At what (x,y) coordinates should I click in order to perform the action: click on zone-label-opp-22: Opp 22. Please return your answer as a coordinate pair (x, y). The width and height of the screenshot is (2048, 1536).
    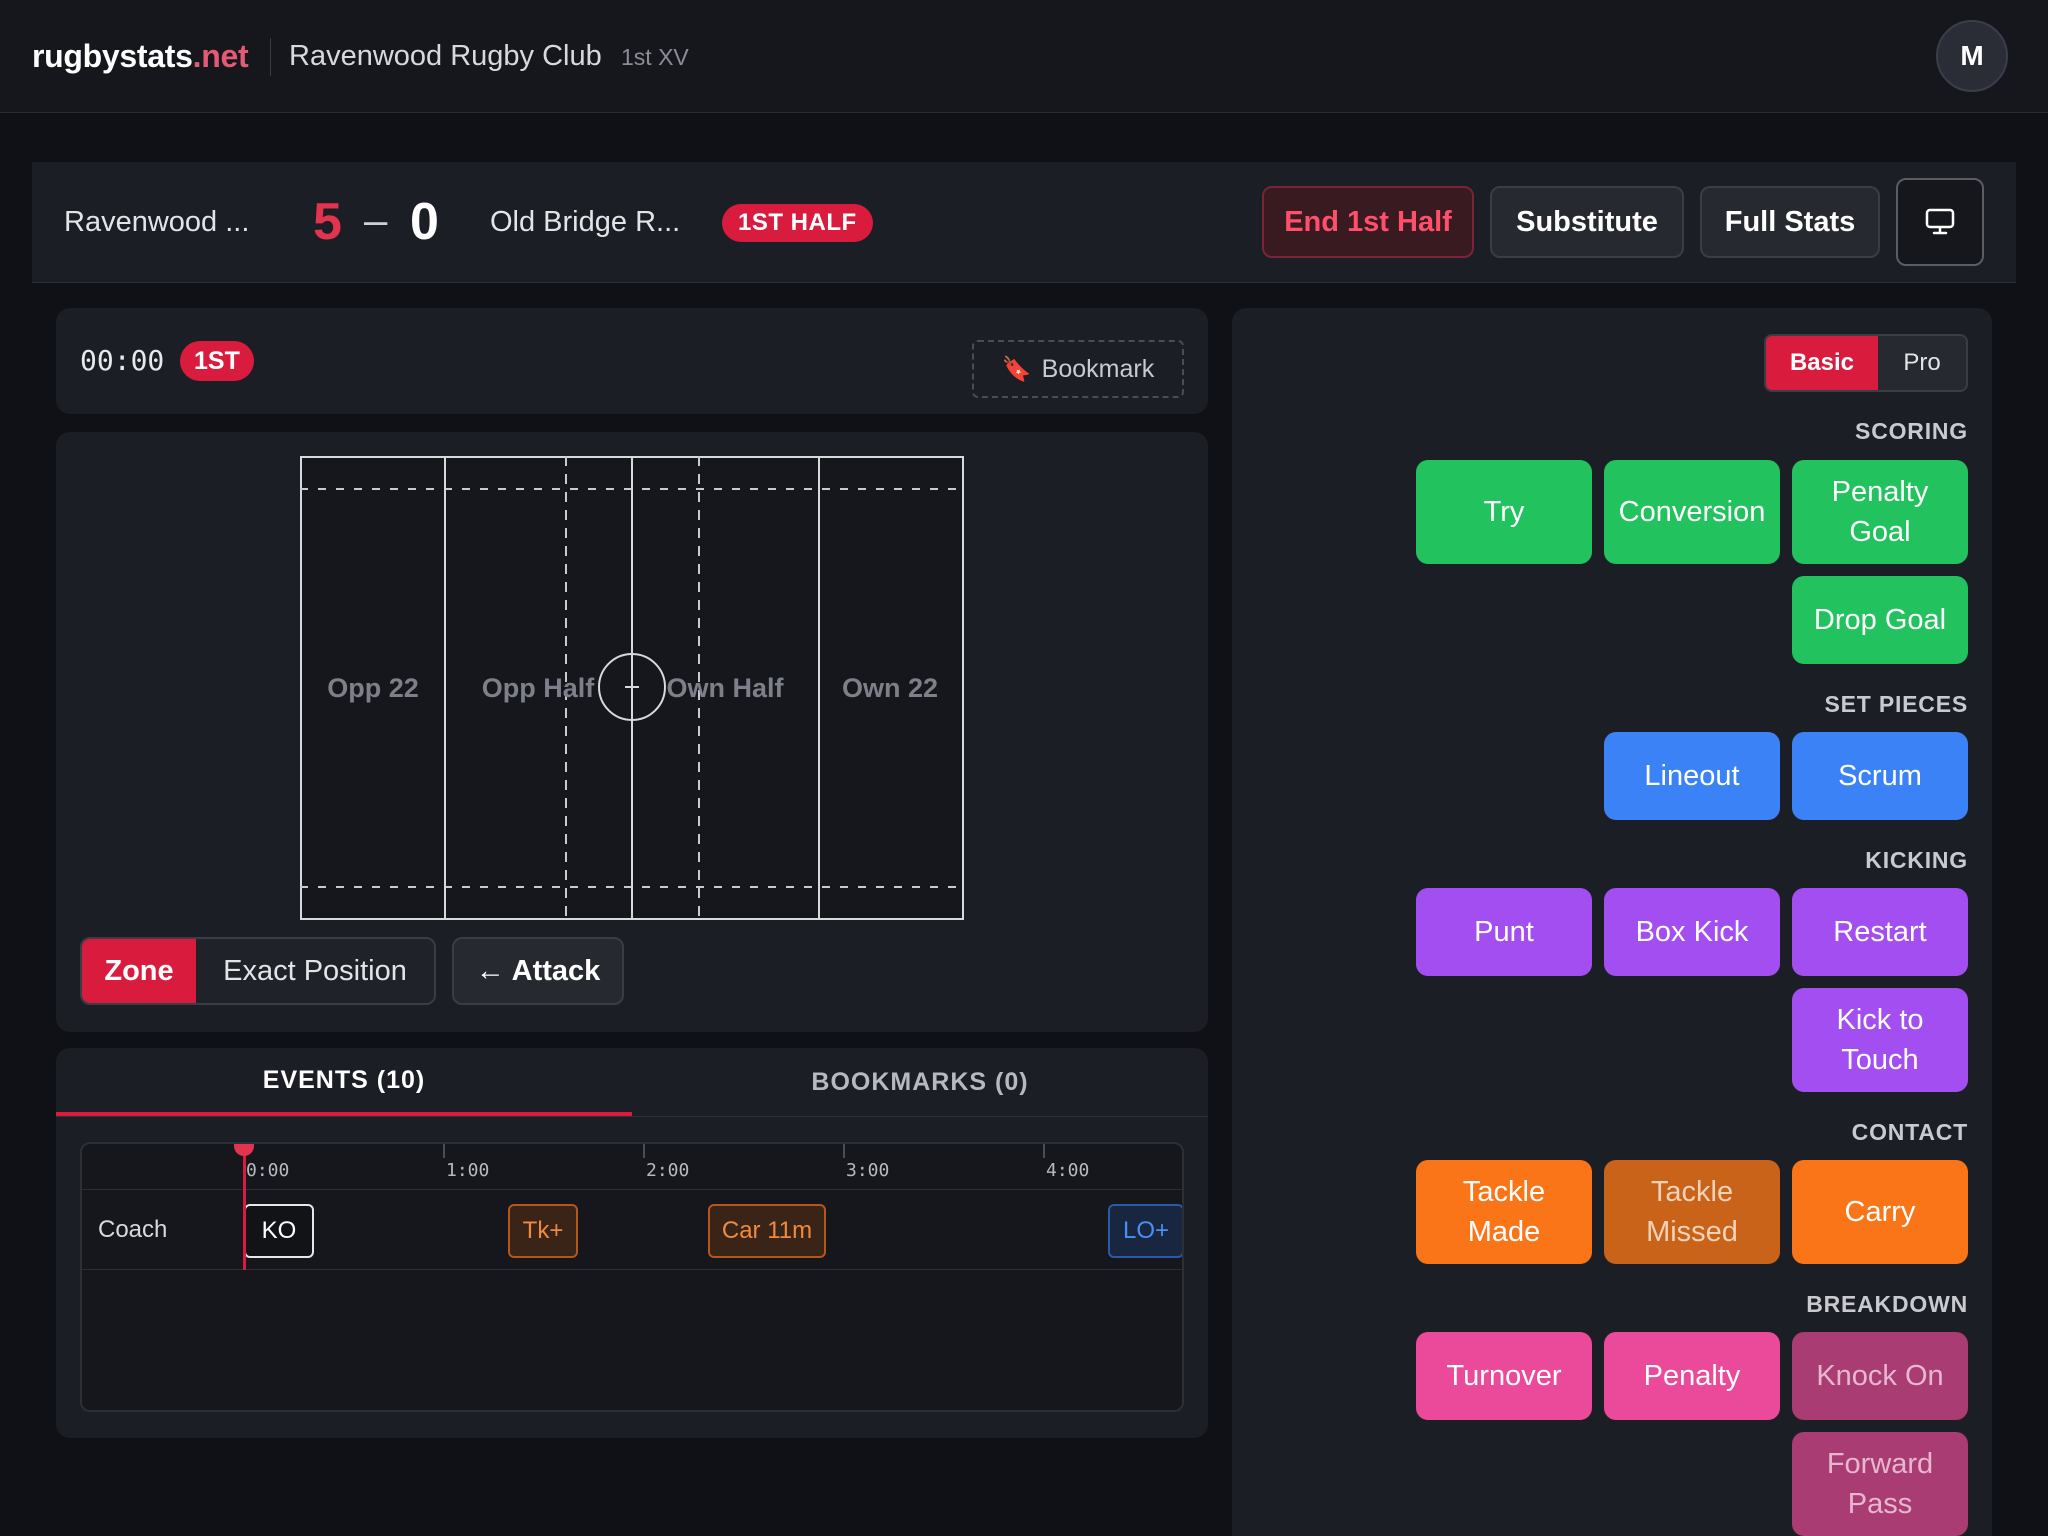
    Looking at the image, I should click on (373, 688).